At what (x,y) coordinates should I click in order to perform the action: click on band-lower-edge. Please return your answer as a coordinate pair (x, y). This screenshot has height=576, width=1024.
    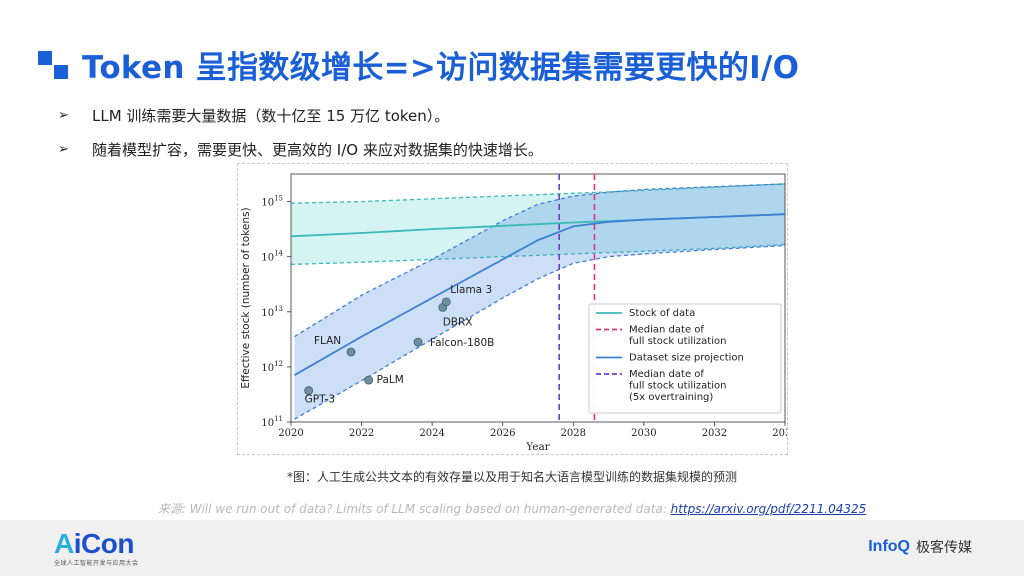
    Looking at the image, I should click on (538, 254).